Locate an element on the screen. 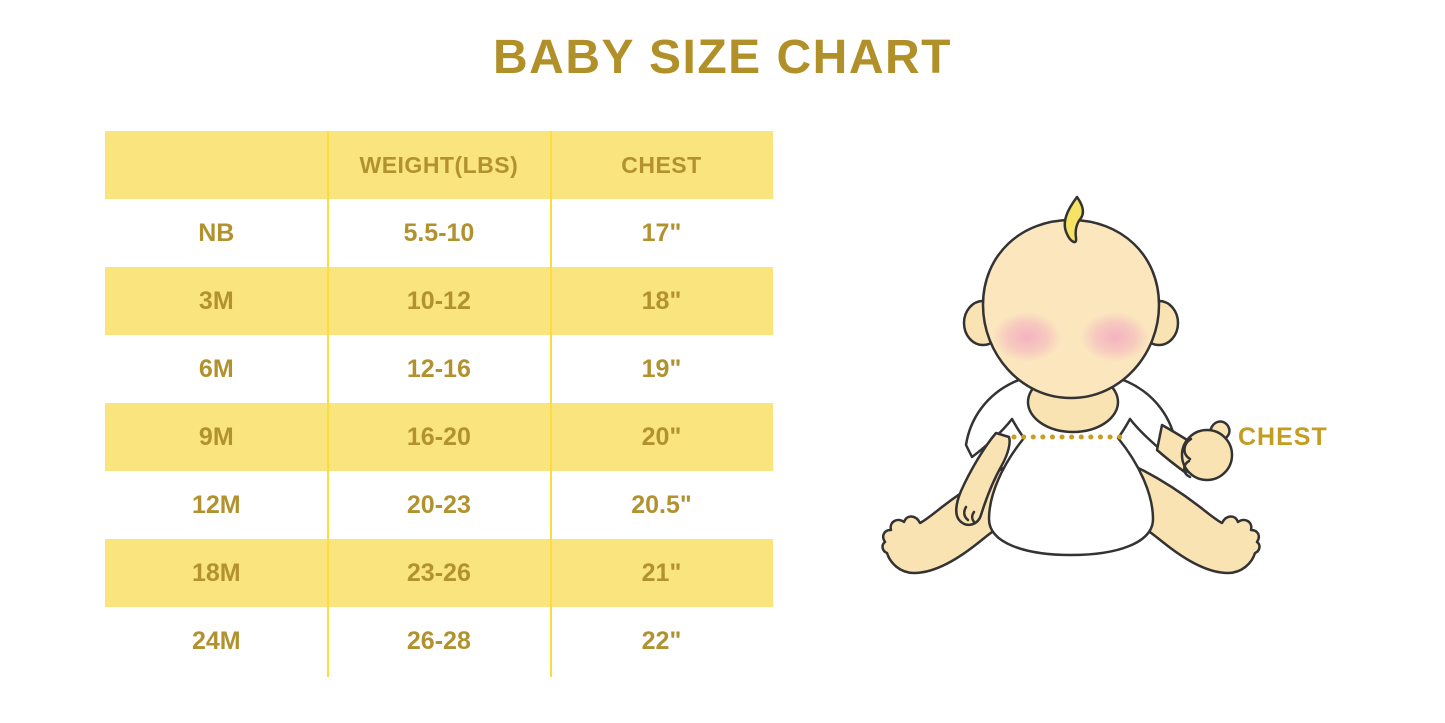  weight-cell: 26-28 is located at coordinates (438, 640).